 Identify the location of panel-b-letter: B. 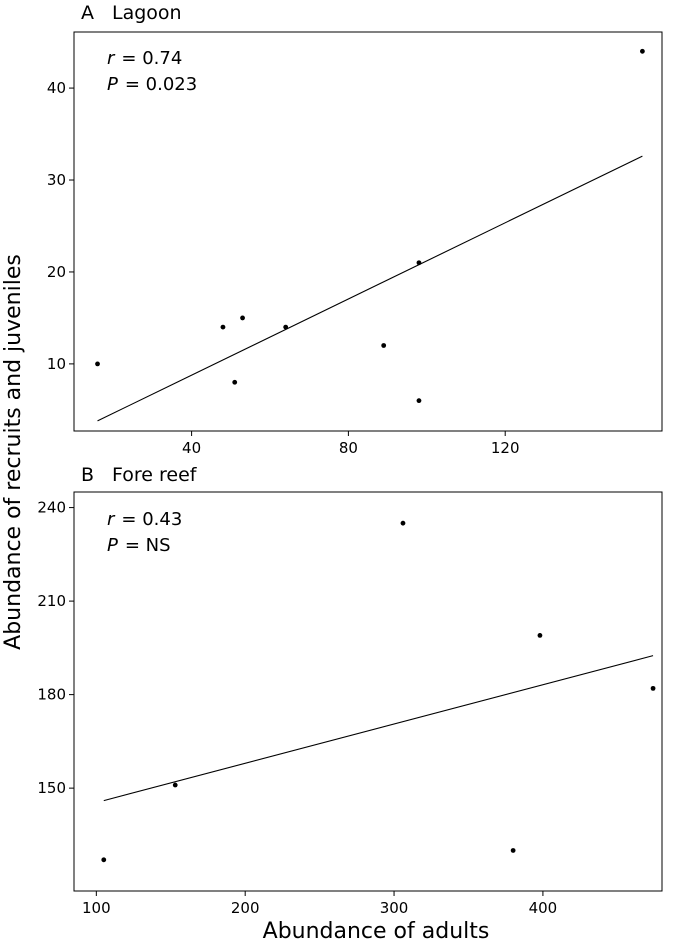
(87, 475).